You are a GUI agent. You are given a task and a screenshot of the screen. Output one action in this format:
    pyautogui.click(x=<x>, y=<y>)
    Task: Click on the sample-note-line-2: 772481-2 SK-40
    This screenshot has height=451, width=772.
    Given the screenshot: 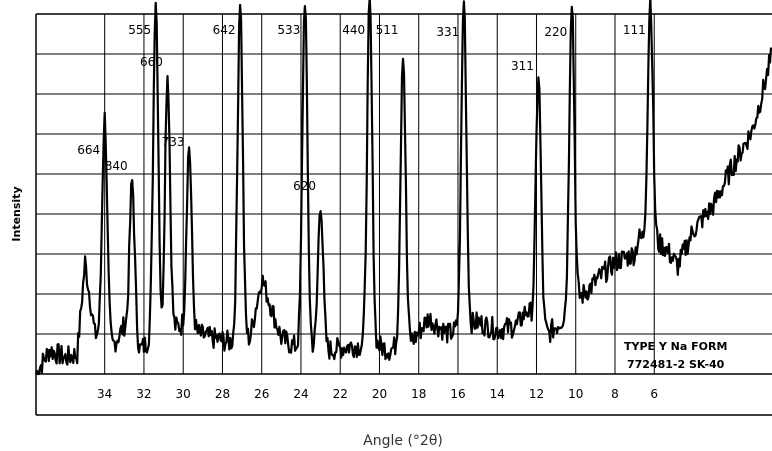 What is the action you would take?
    pyautogui.click(x=676, y=364)
    